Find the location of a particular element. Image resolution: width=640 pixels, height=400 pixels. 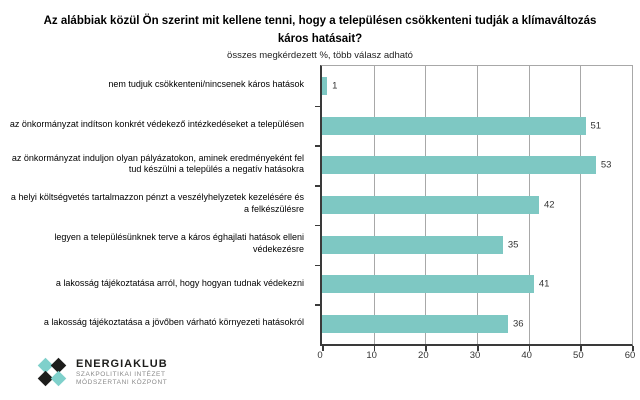

bar-value-label: 35 is located at coordinates (513, 245).